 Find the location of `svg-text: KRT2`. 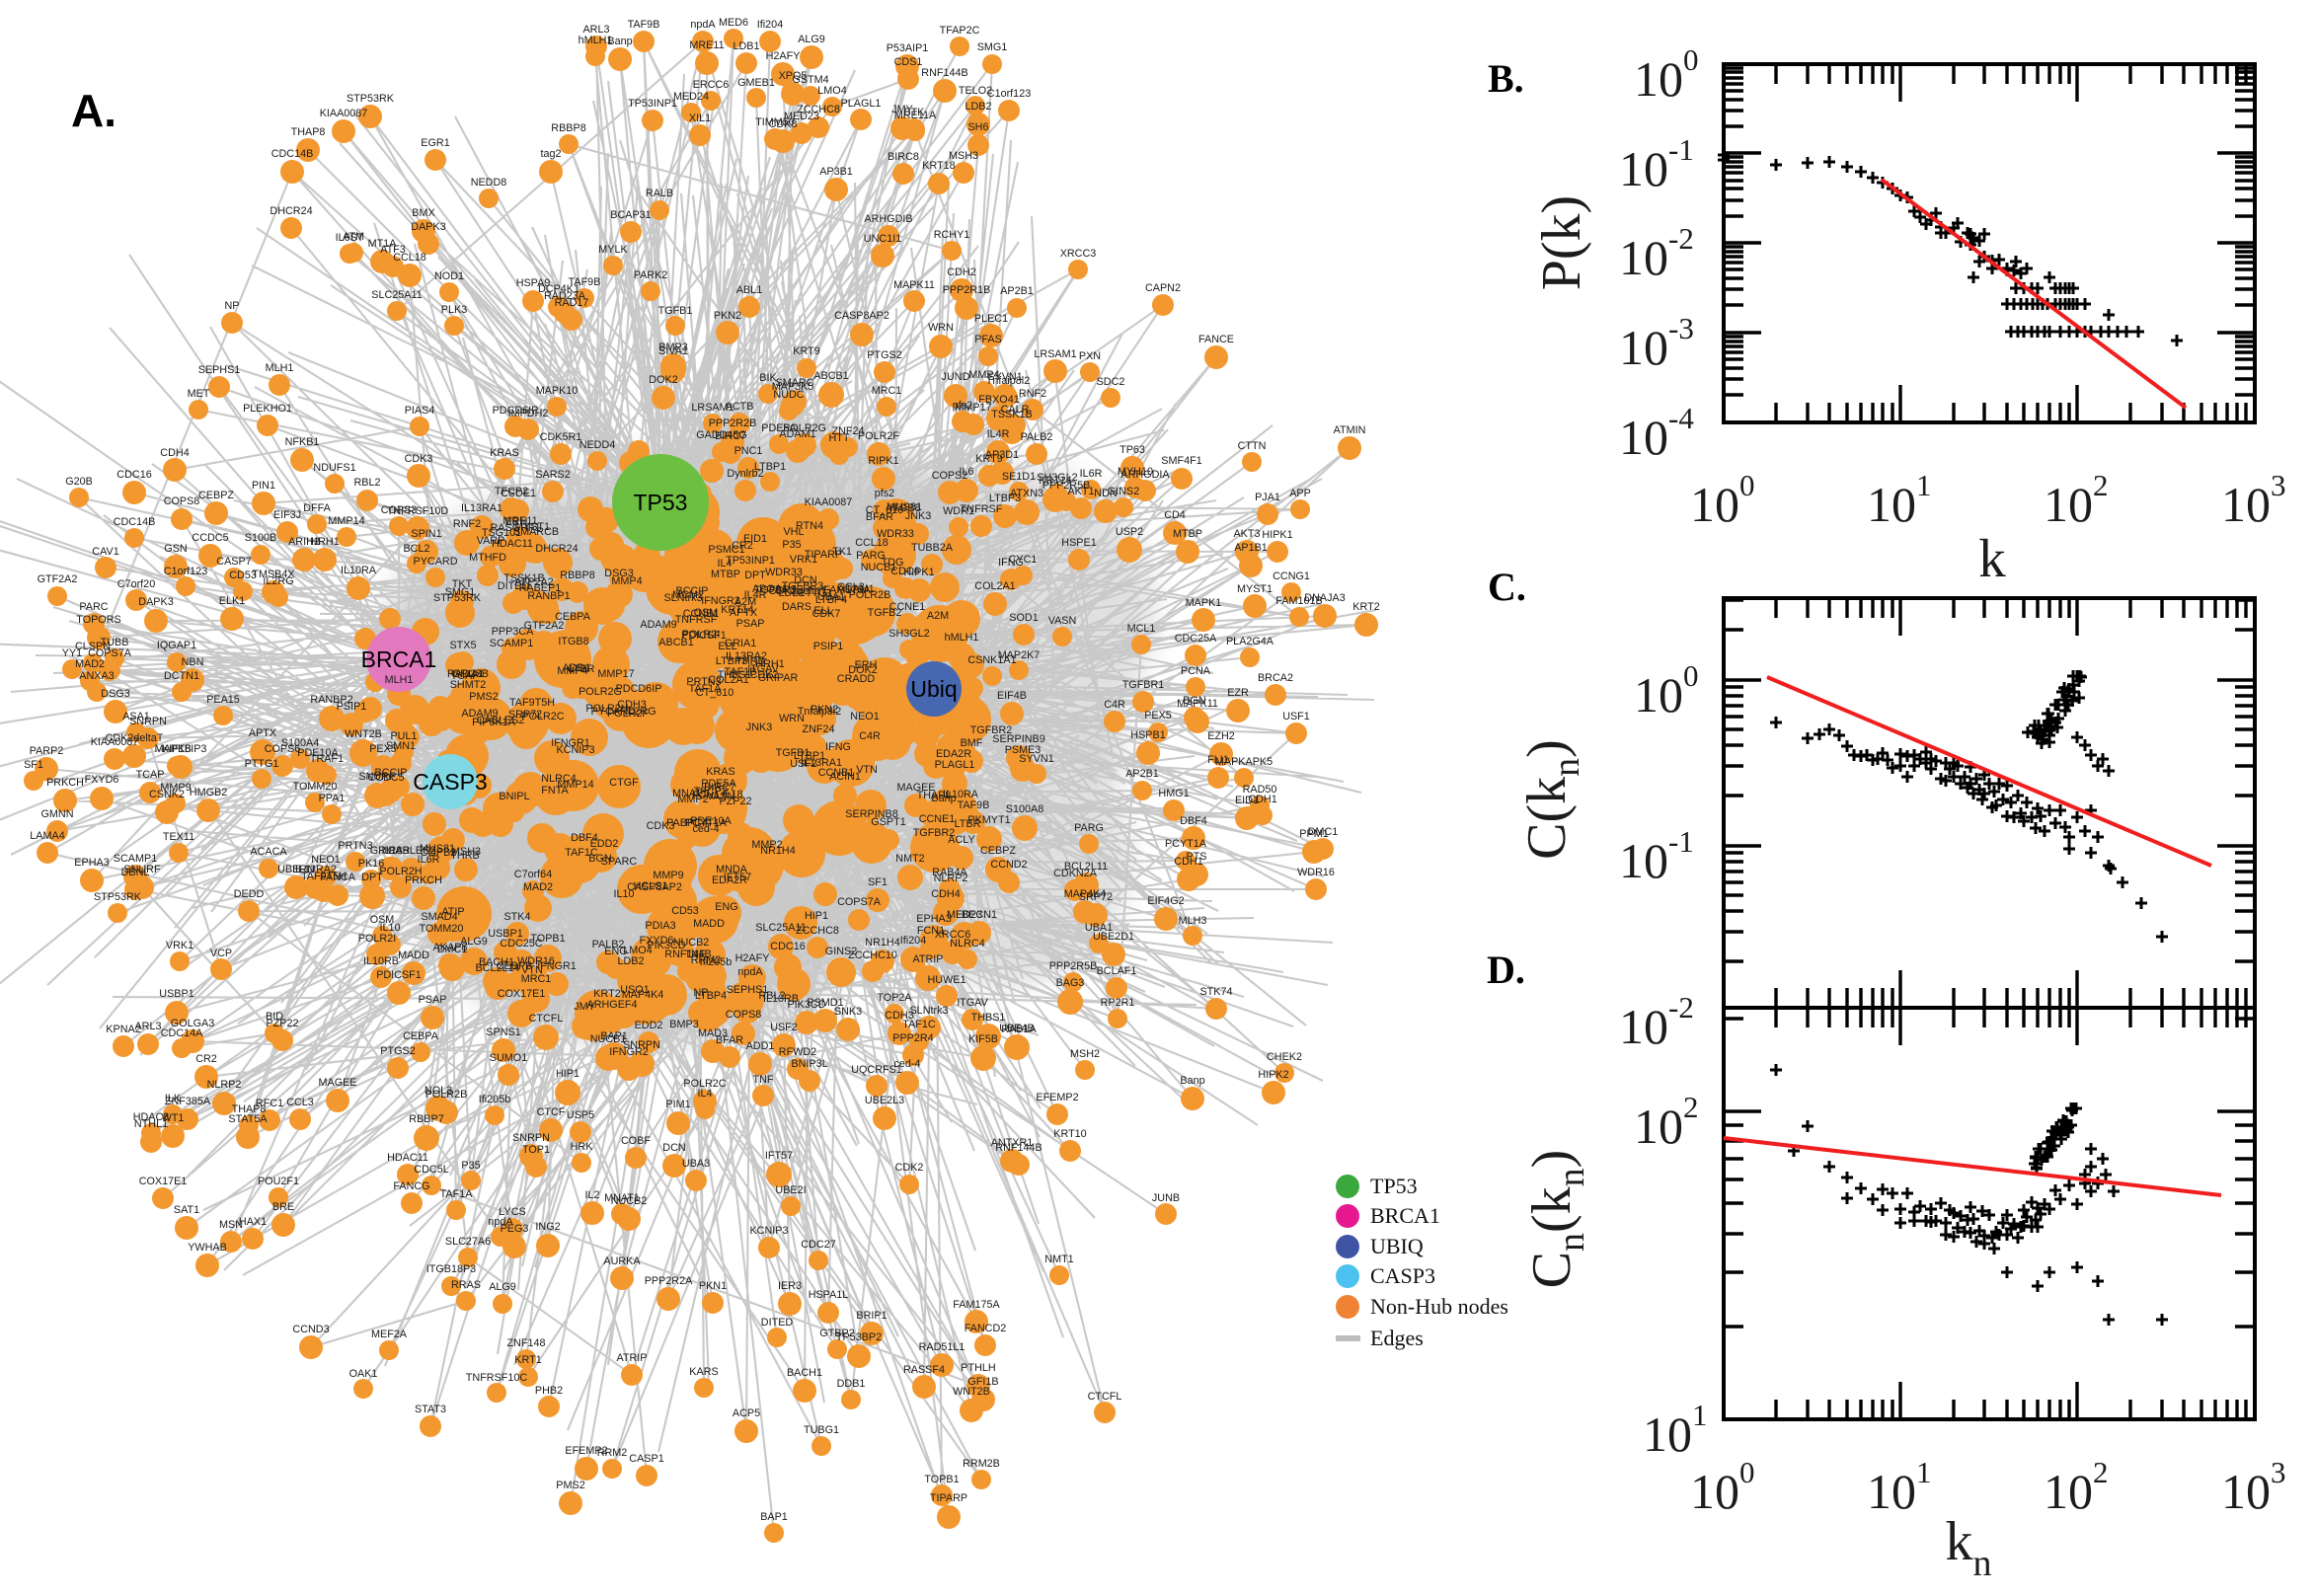

svg-text: KRT2 is located at coordinates (606, 994).